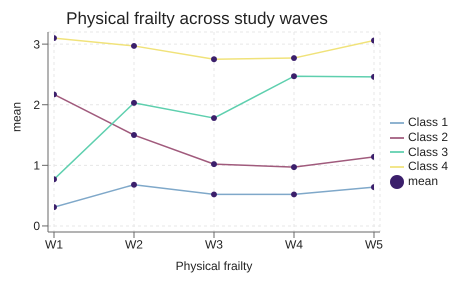 Image resolution: width=474 pixels, height=282 pixels. What do you see at coordinates (374, 245) in the screenshot?
I see `x-tick-label: W5` at bounding box center [374, 245].